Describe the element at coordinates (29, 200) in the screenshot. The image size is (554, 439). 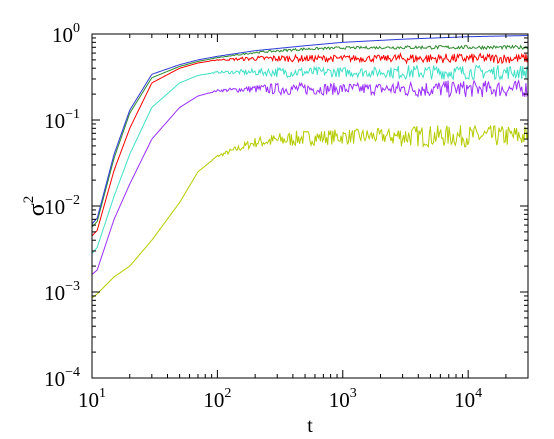
I see `y-axis-label-exp: 2` at that location.